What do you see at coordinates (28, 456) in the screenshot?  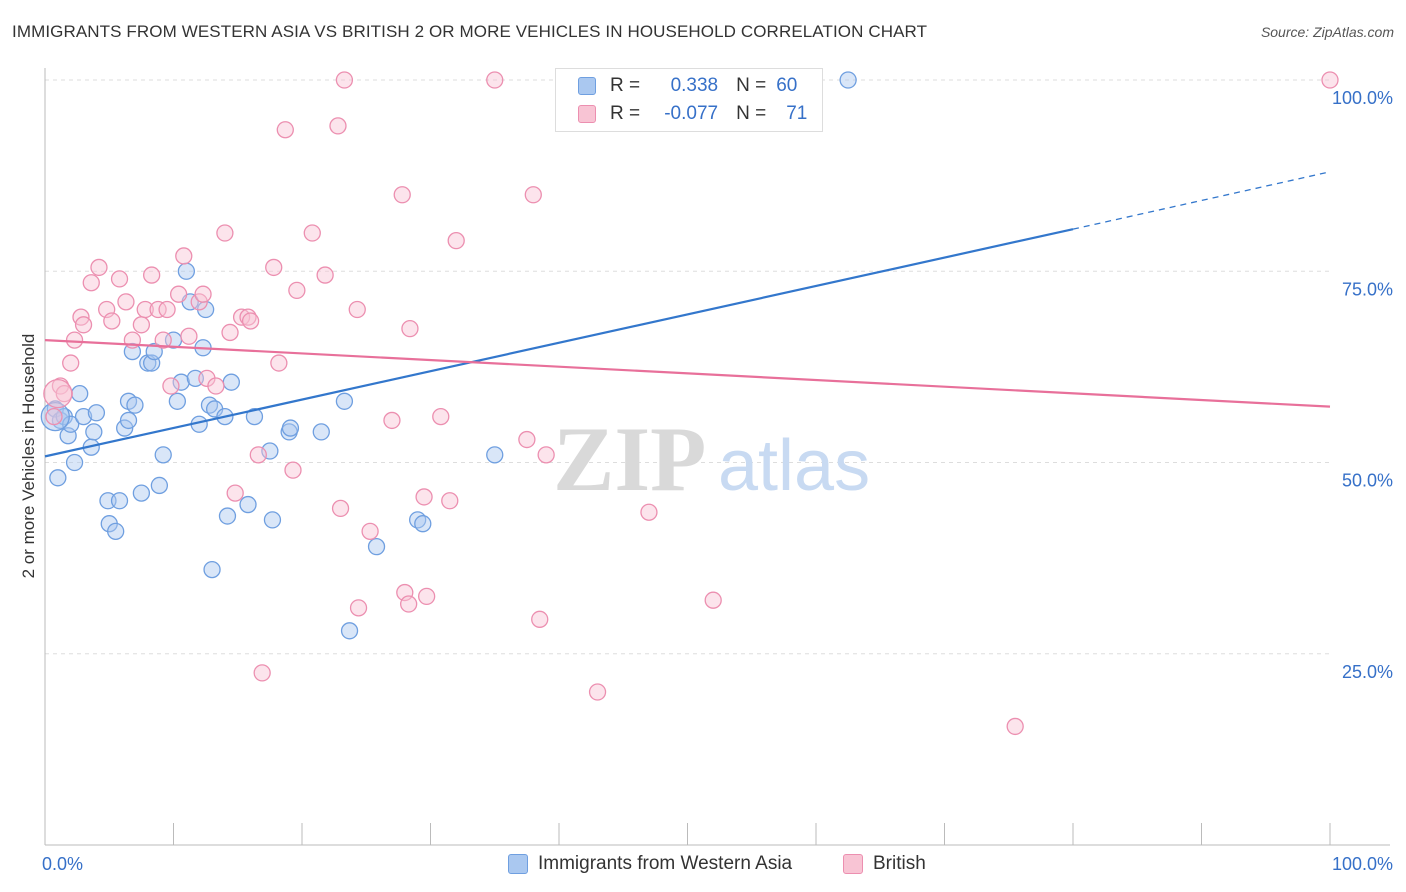 I see `y-axis-label: 2 or more Vehicles in Household` at bounding box center [28, 456].